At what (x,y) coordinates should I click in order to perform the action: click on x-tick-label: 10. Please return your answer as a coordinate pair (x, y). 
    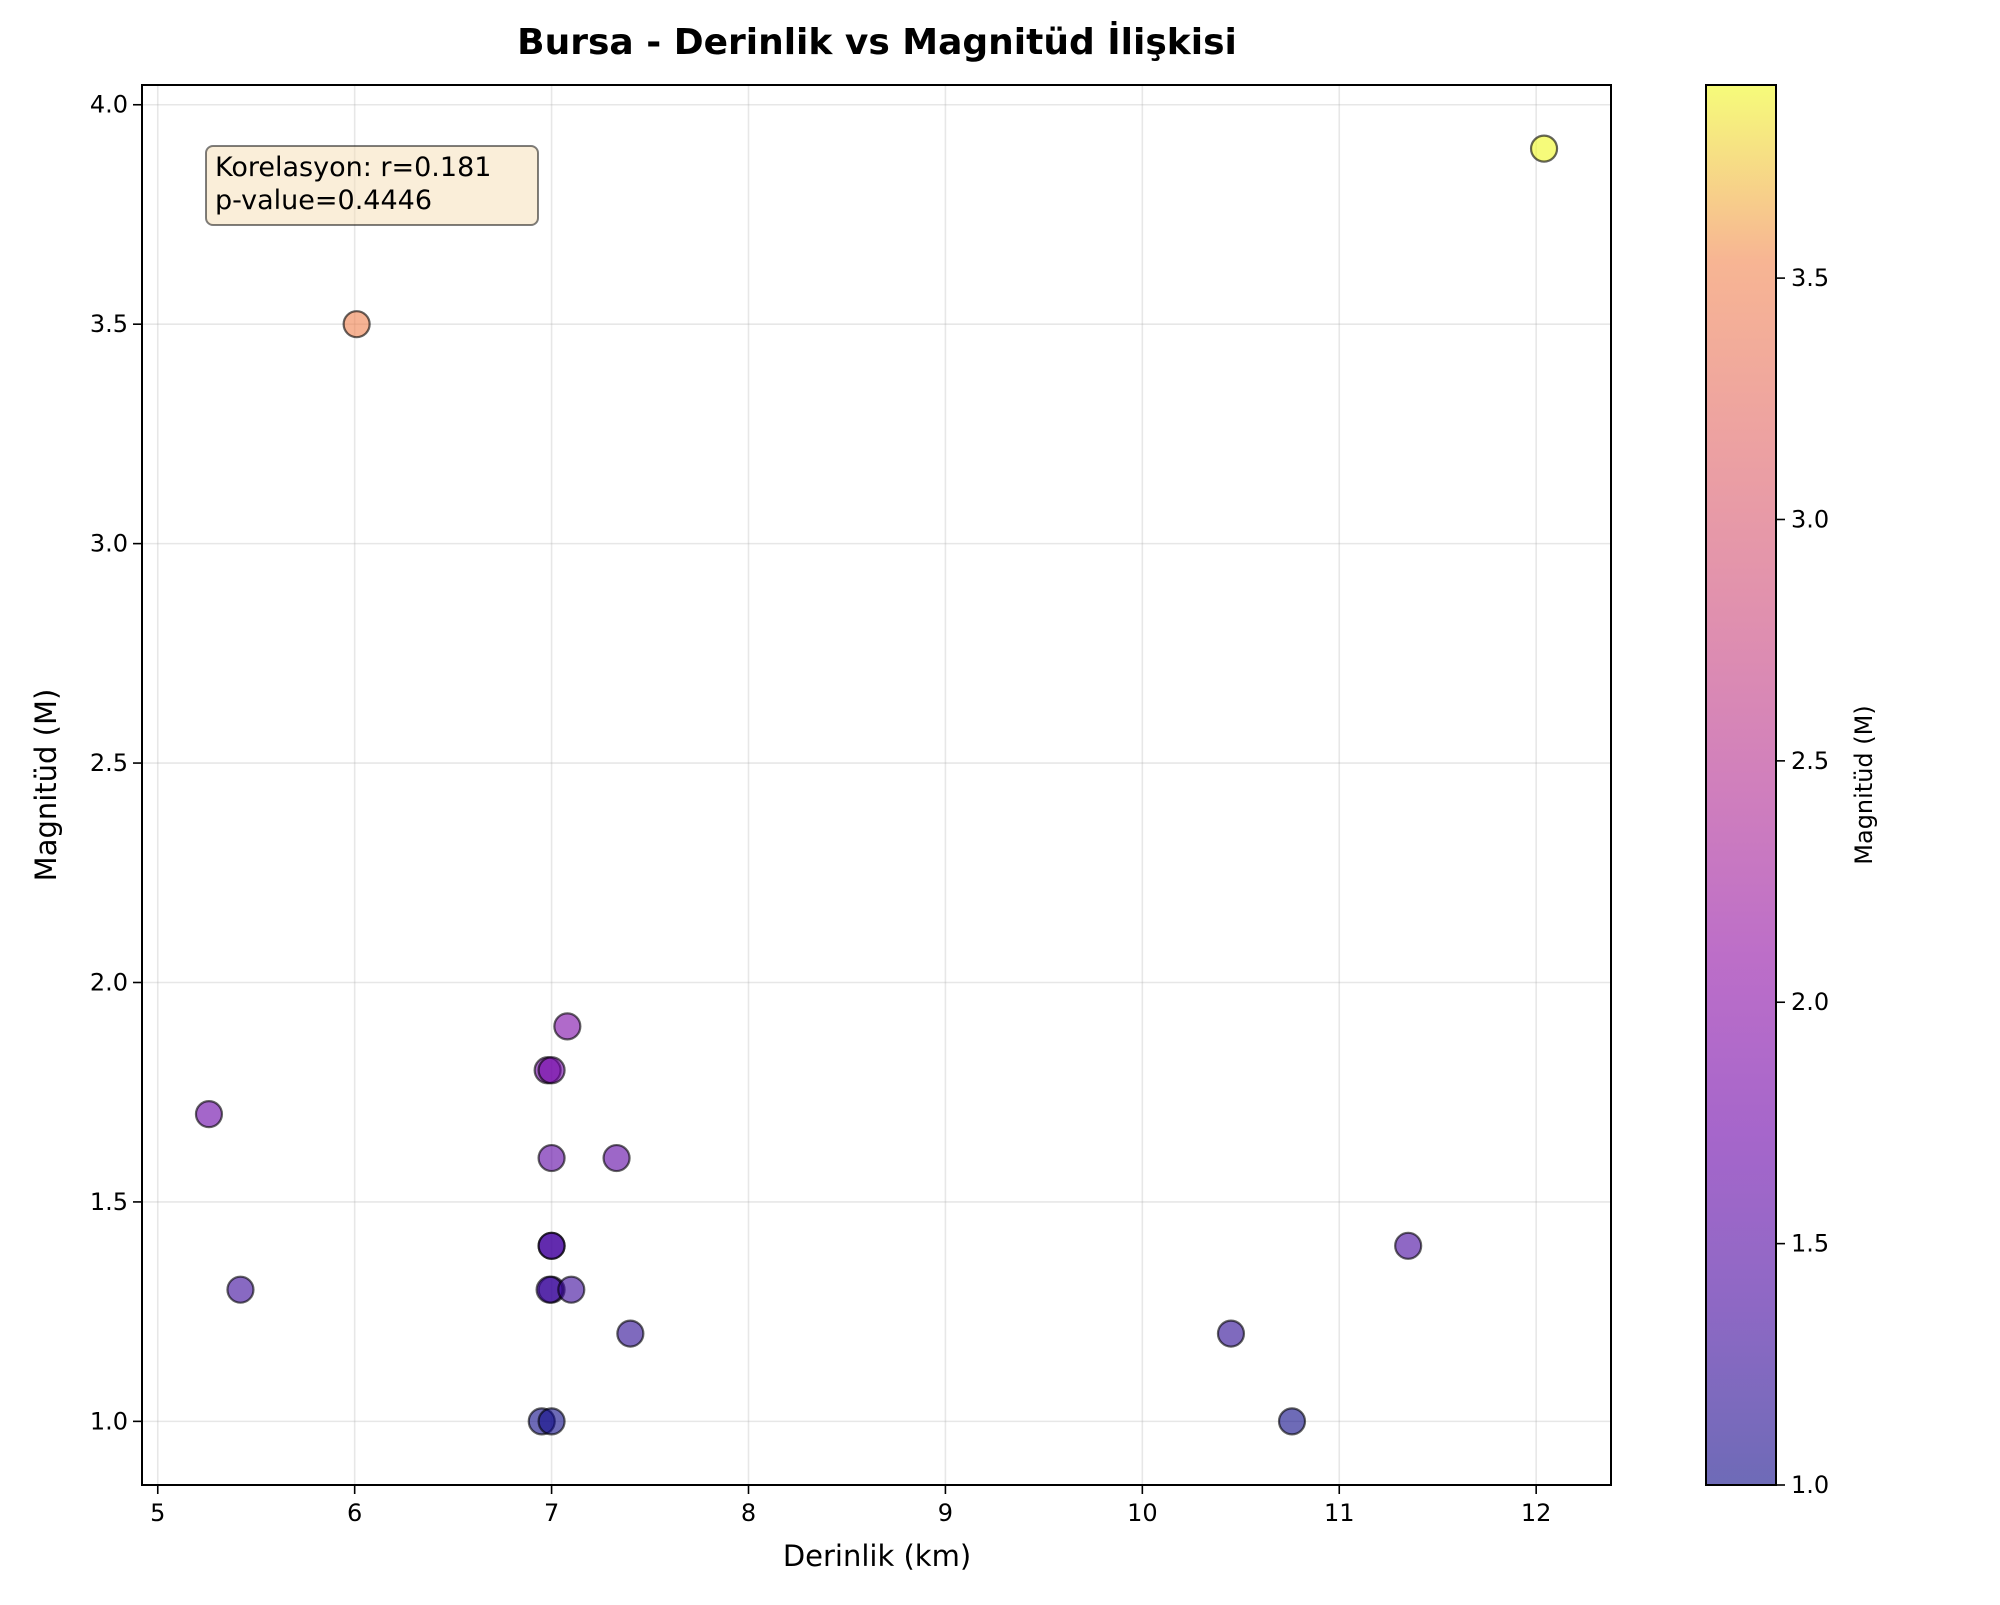
    Looking at the image, I should click on (1142, 1513).